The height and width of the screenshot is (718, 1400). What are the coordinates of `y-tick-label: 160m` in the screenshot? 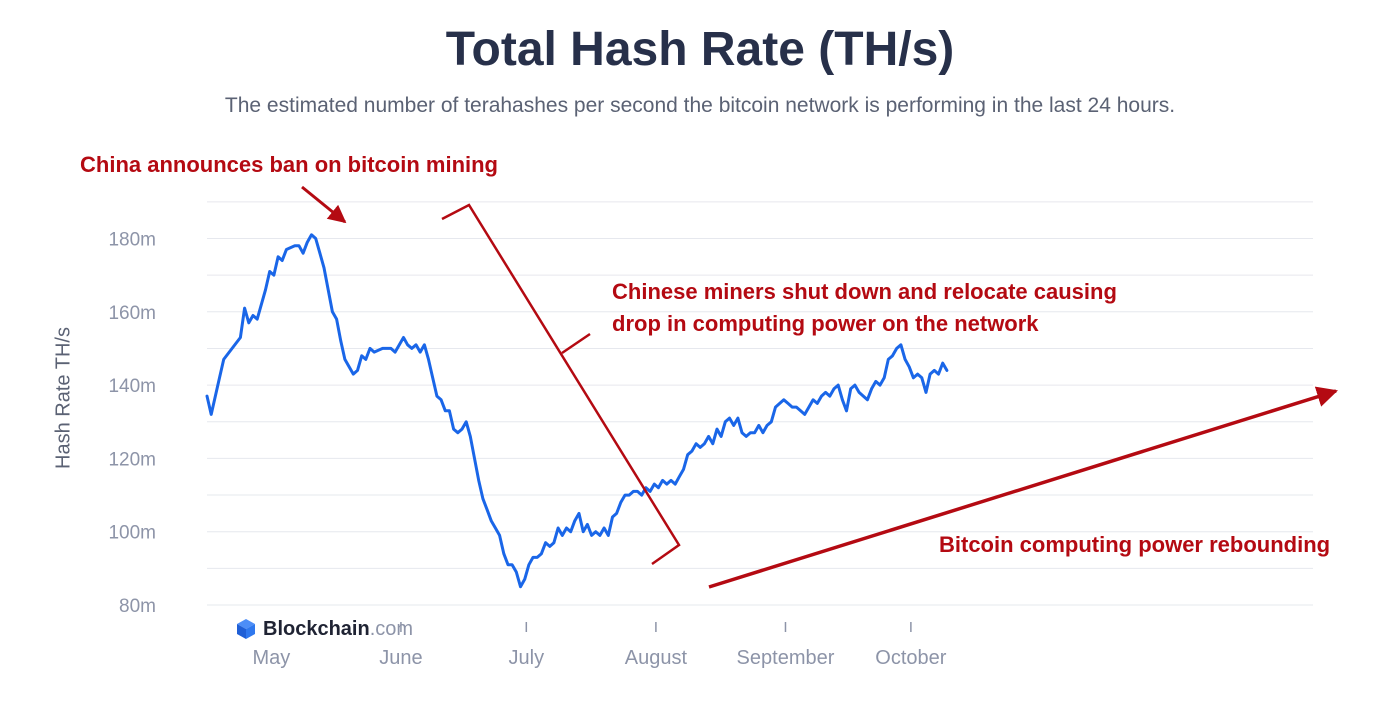 It's located at (132, 313).